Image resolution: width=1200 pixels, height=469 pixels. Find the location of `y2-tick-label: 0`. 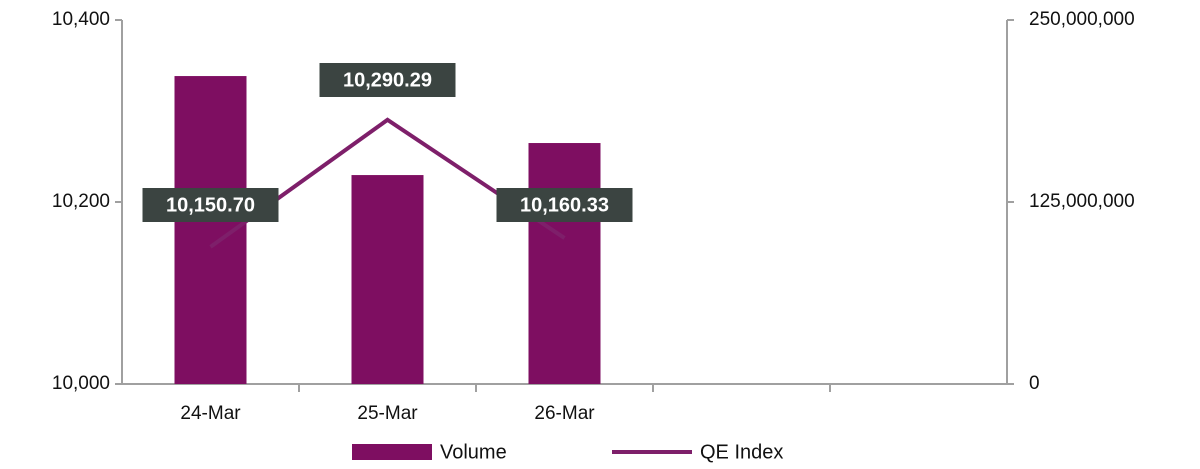

y2-tick-label: 0 is located at coordinates (1034, 383).